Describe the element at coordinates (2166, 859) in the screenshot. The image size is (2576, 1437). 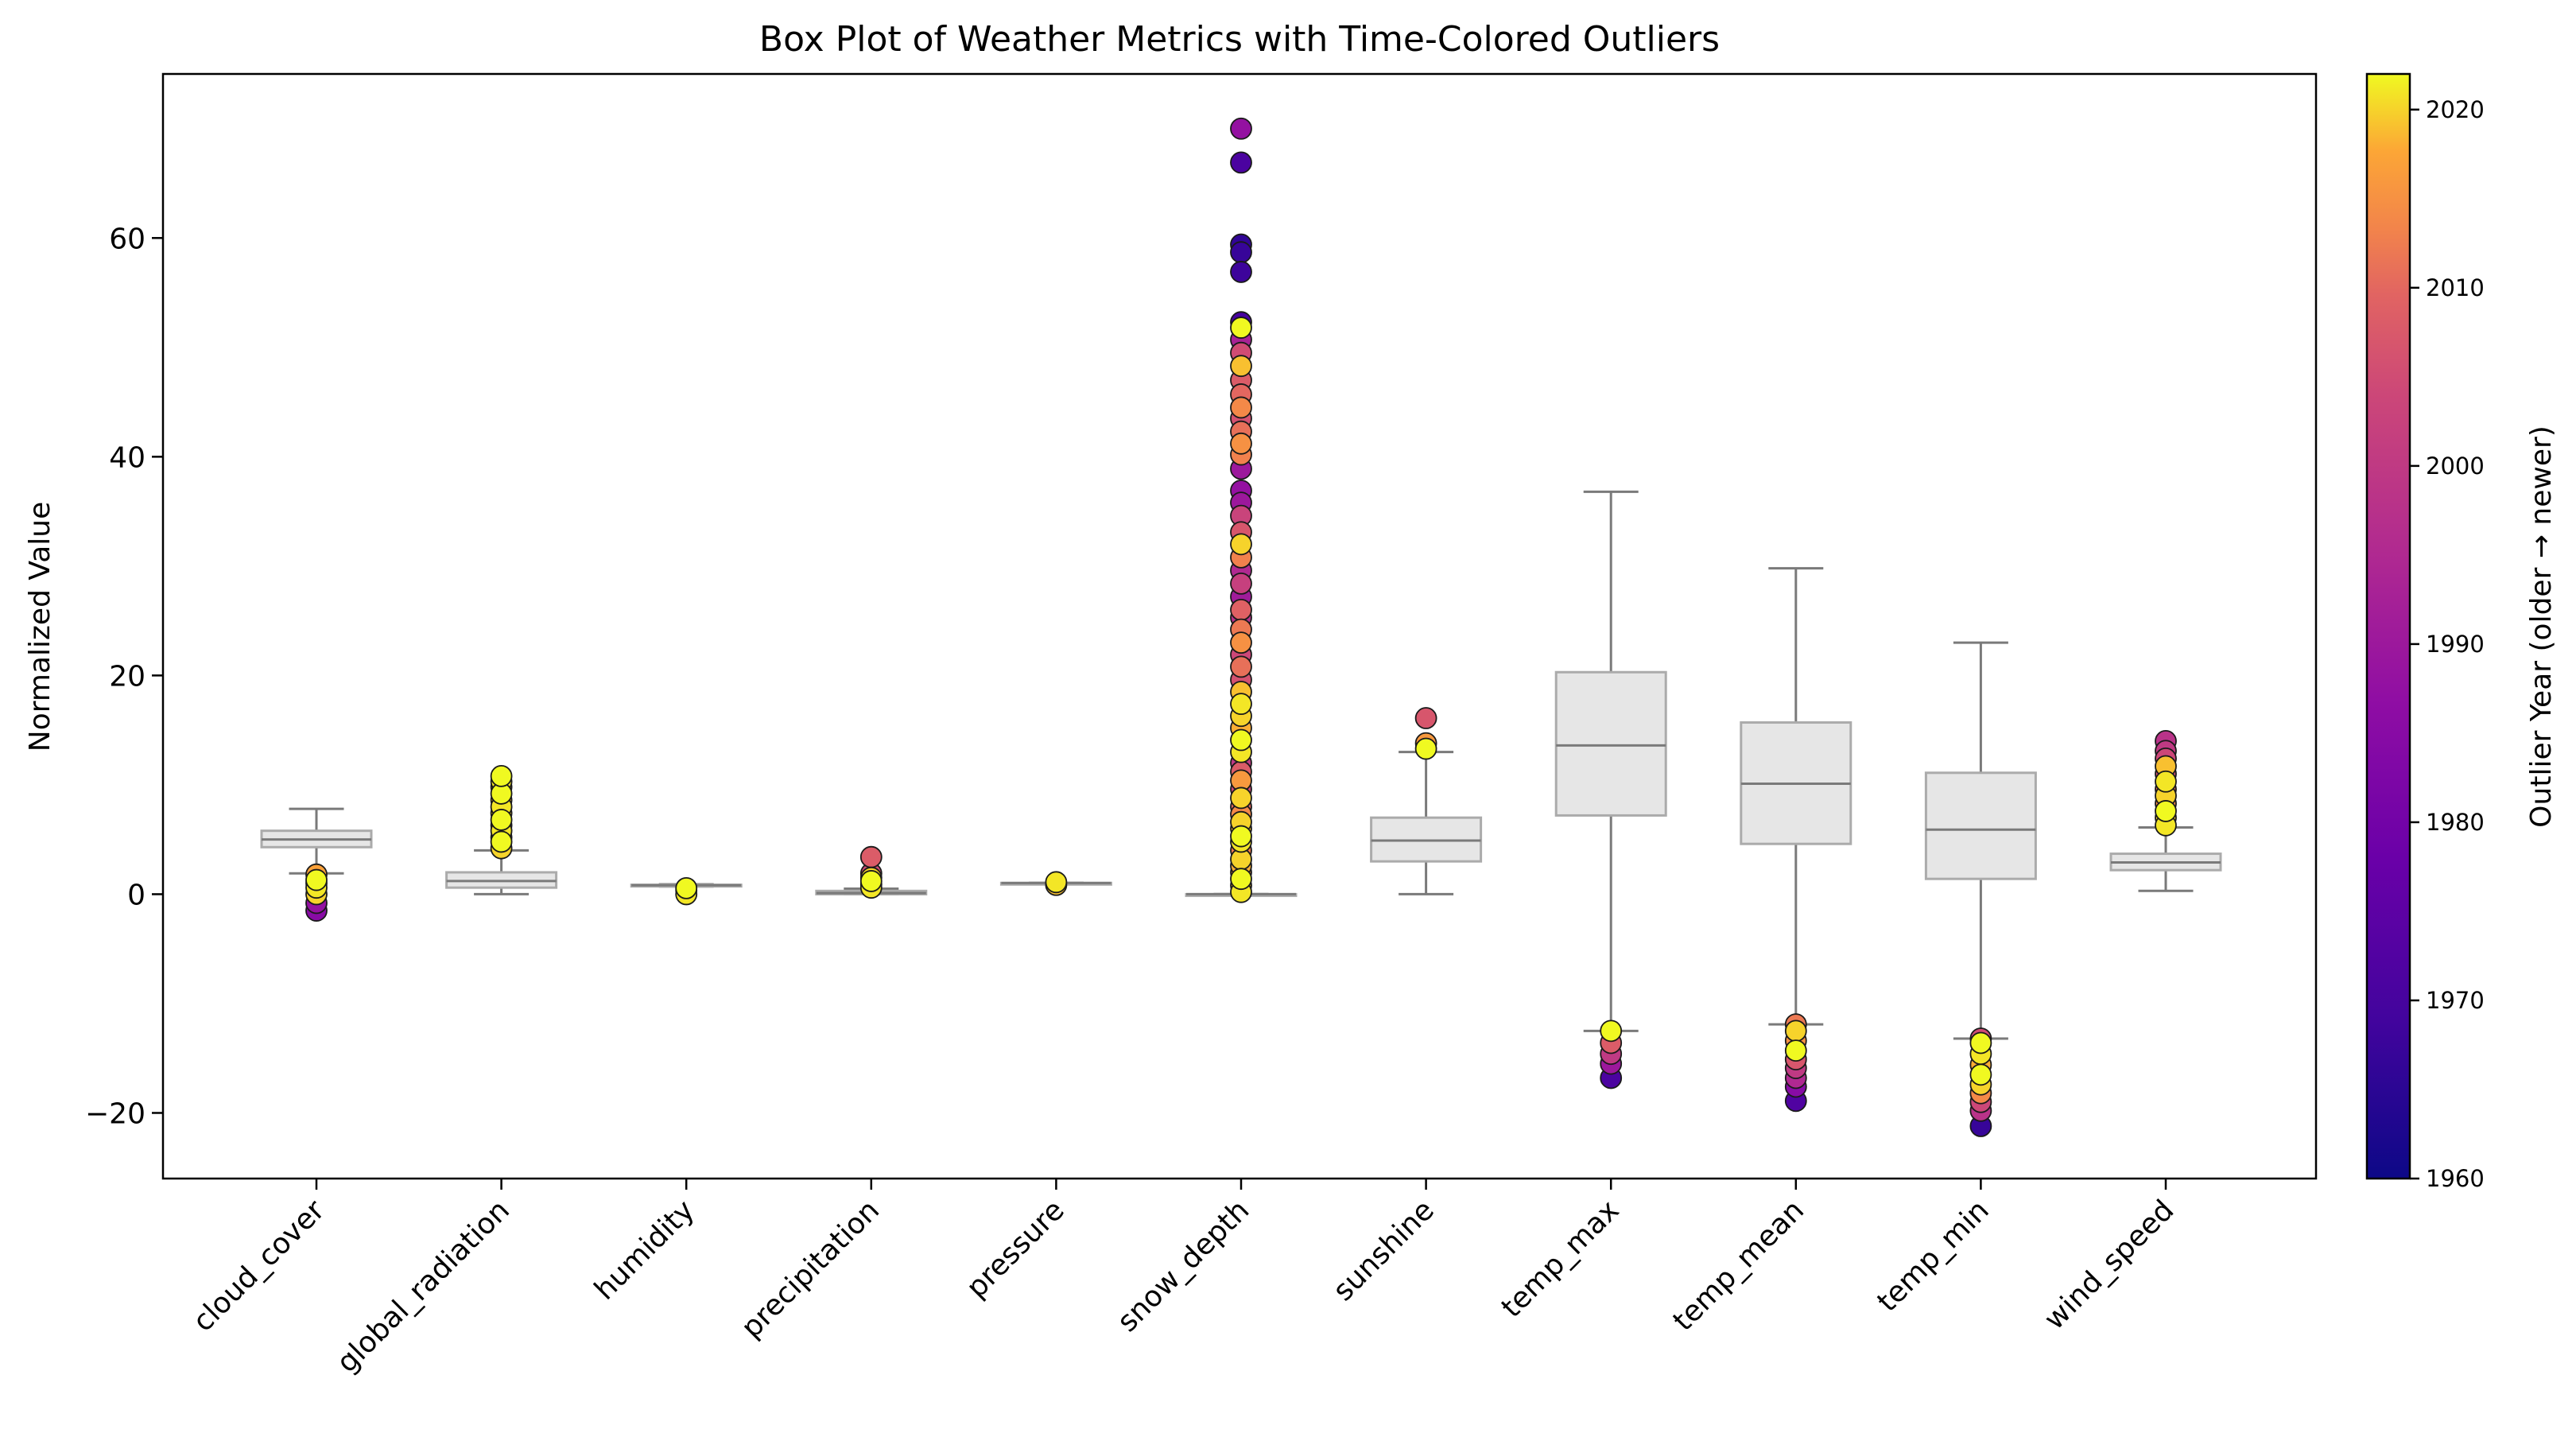
I see `box-wind_speed` at that location.